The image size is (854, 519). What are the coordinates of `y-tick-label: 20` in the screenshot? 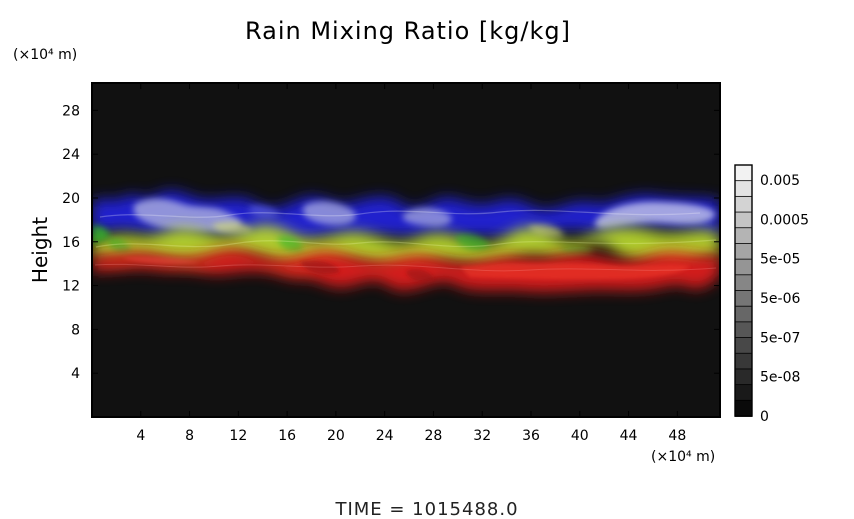 It's located at (71, 199).